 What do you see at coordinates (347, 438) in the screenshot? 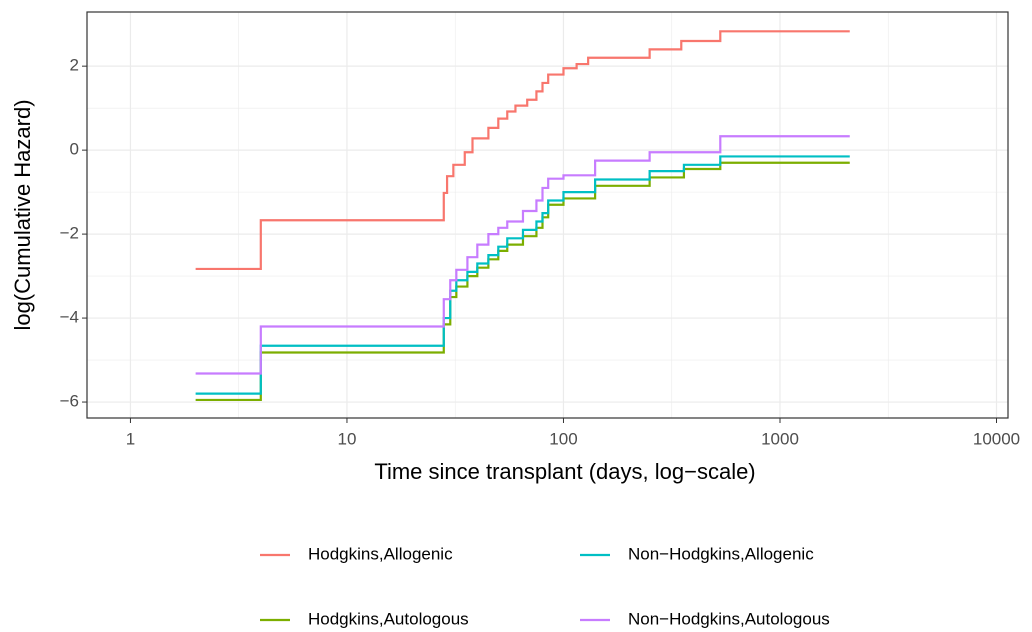
I see `x-tick-label: 10` at bounding box center [347, 438].